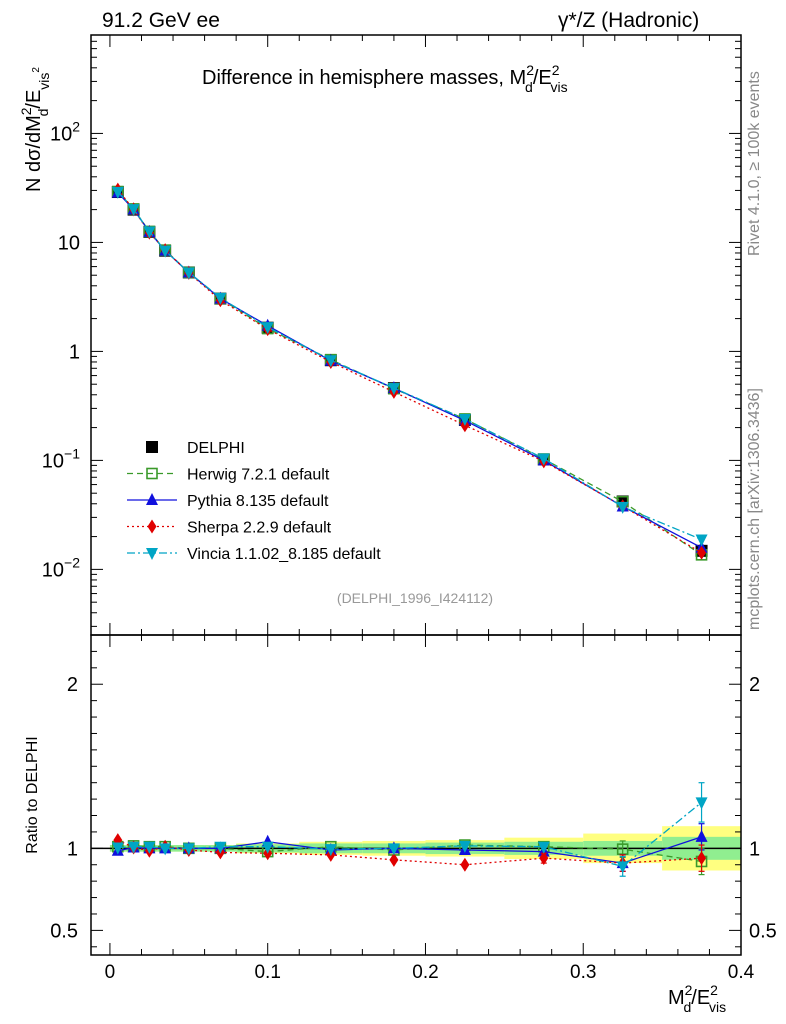 The height and width of the screenshot is (1024, 786). What do you see at coordinates (629, 20) in the screenshot?
I see `header-right-label: γ*/Z (Hadronic)` at bounding box center [629, 20].